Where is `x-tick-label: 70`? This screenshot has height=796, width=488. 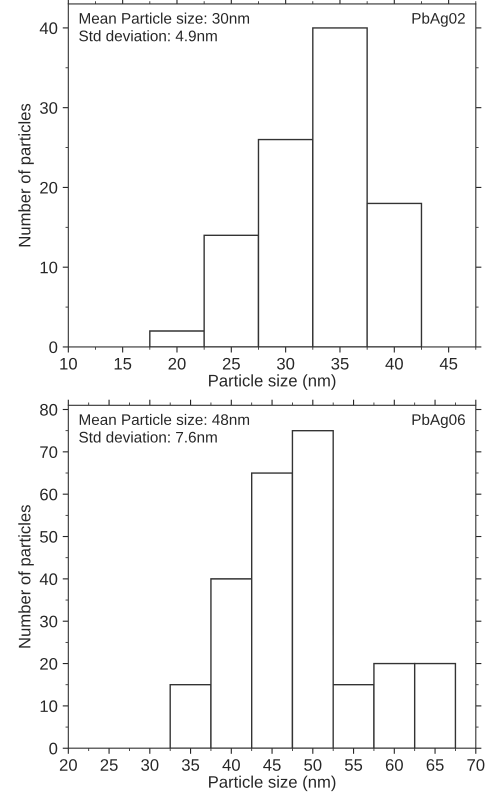
x-tick-label: 70 is located at coordinates (475, 765).